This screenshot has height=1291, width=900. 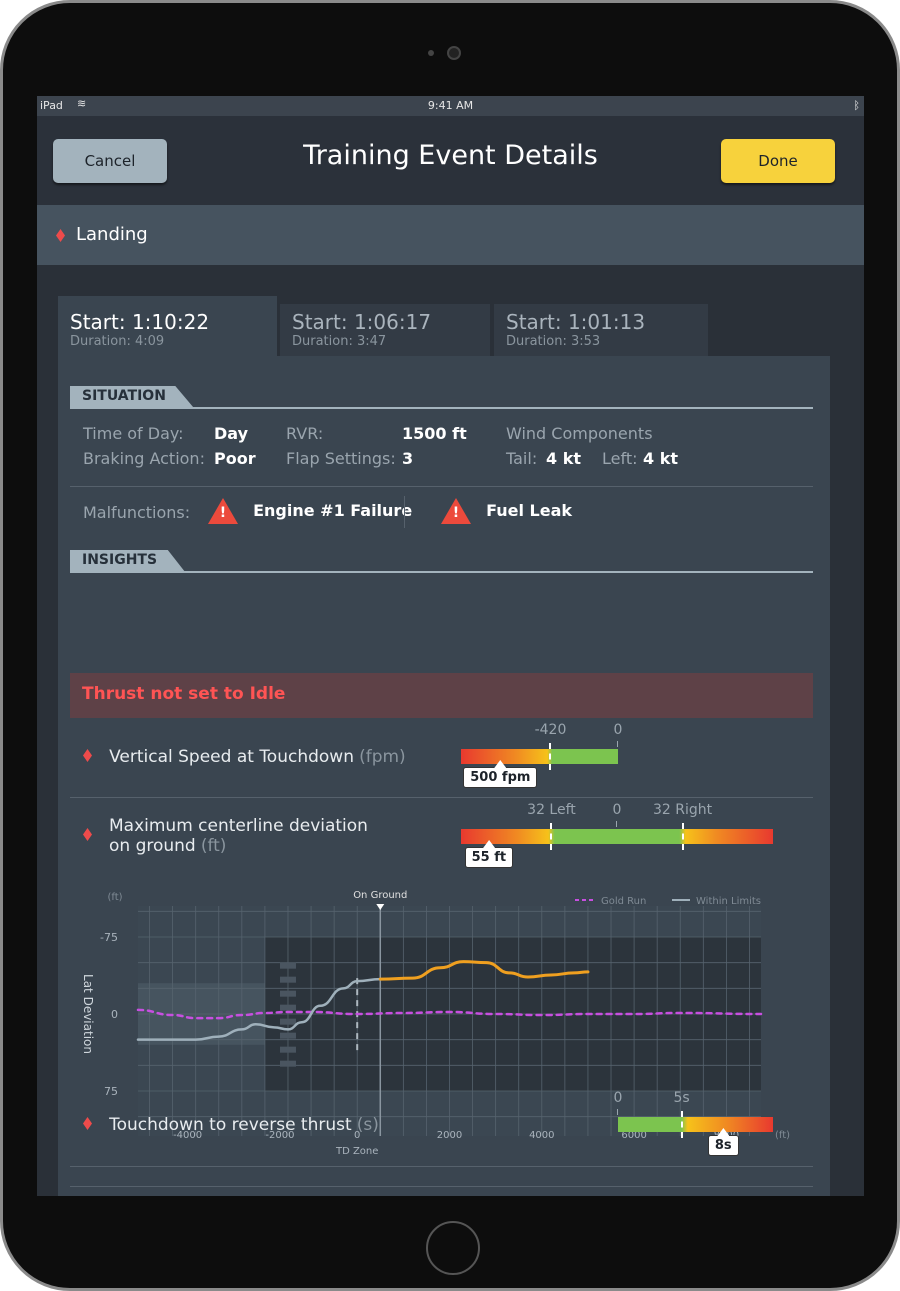 I want to click on x-tick-label: -2000, so click(x=279, y=1135).